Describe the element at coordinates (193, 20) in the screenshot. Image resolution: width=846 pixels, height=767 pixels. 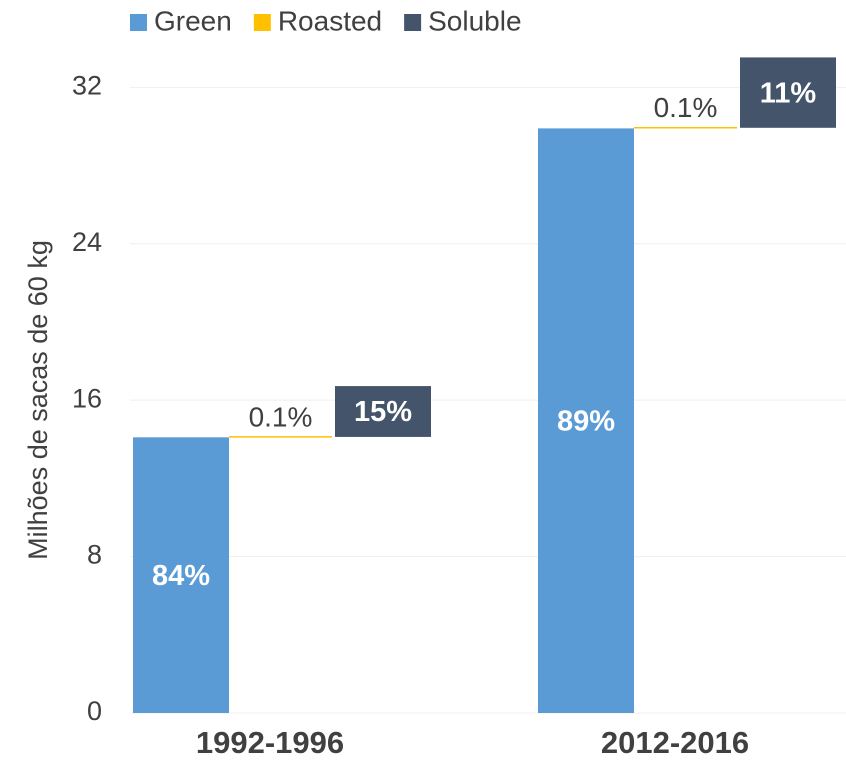
I see `legend-label: Green` at that location.